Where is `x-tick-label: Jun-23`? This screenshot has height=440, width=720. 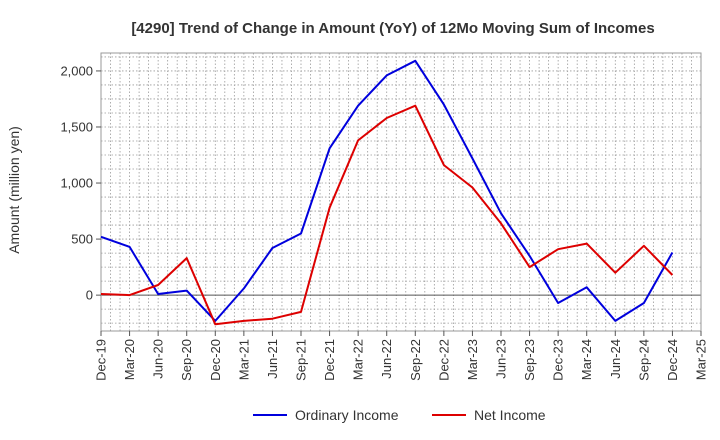
x-tick-label: Jun-23 is located at coordinates (501, 359).